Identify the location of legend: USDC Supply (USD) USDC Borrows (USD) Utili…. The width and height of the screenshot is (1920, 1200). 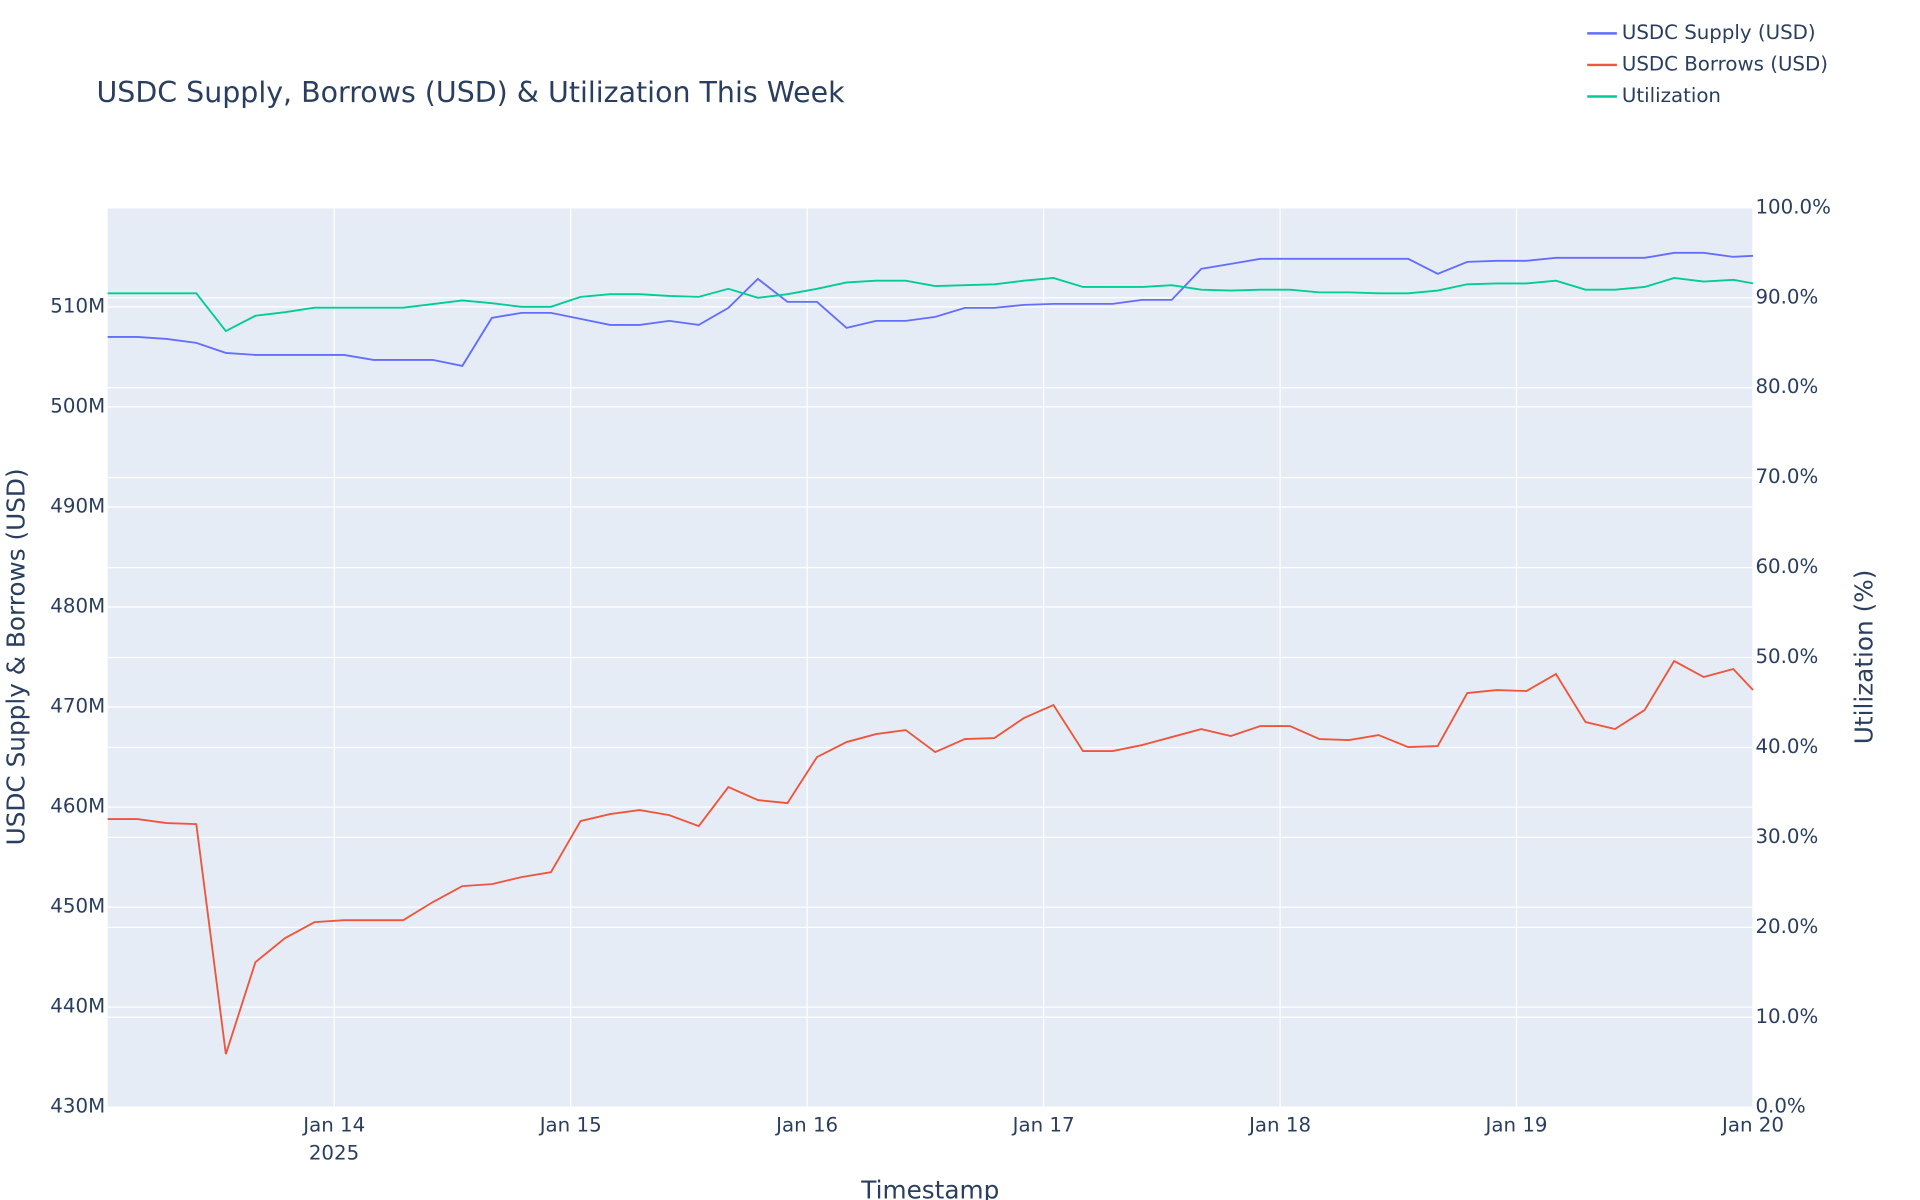
(1707, 64).